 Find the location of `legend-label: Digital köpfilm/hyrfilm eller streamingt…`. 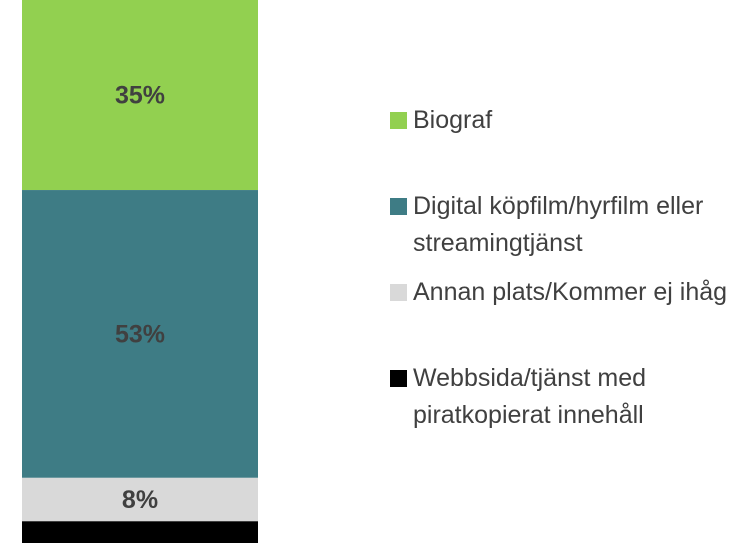

legend-label: Digital köpfilm/hyrfilm eller streamingt… is located at coordinates (558, 224).